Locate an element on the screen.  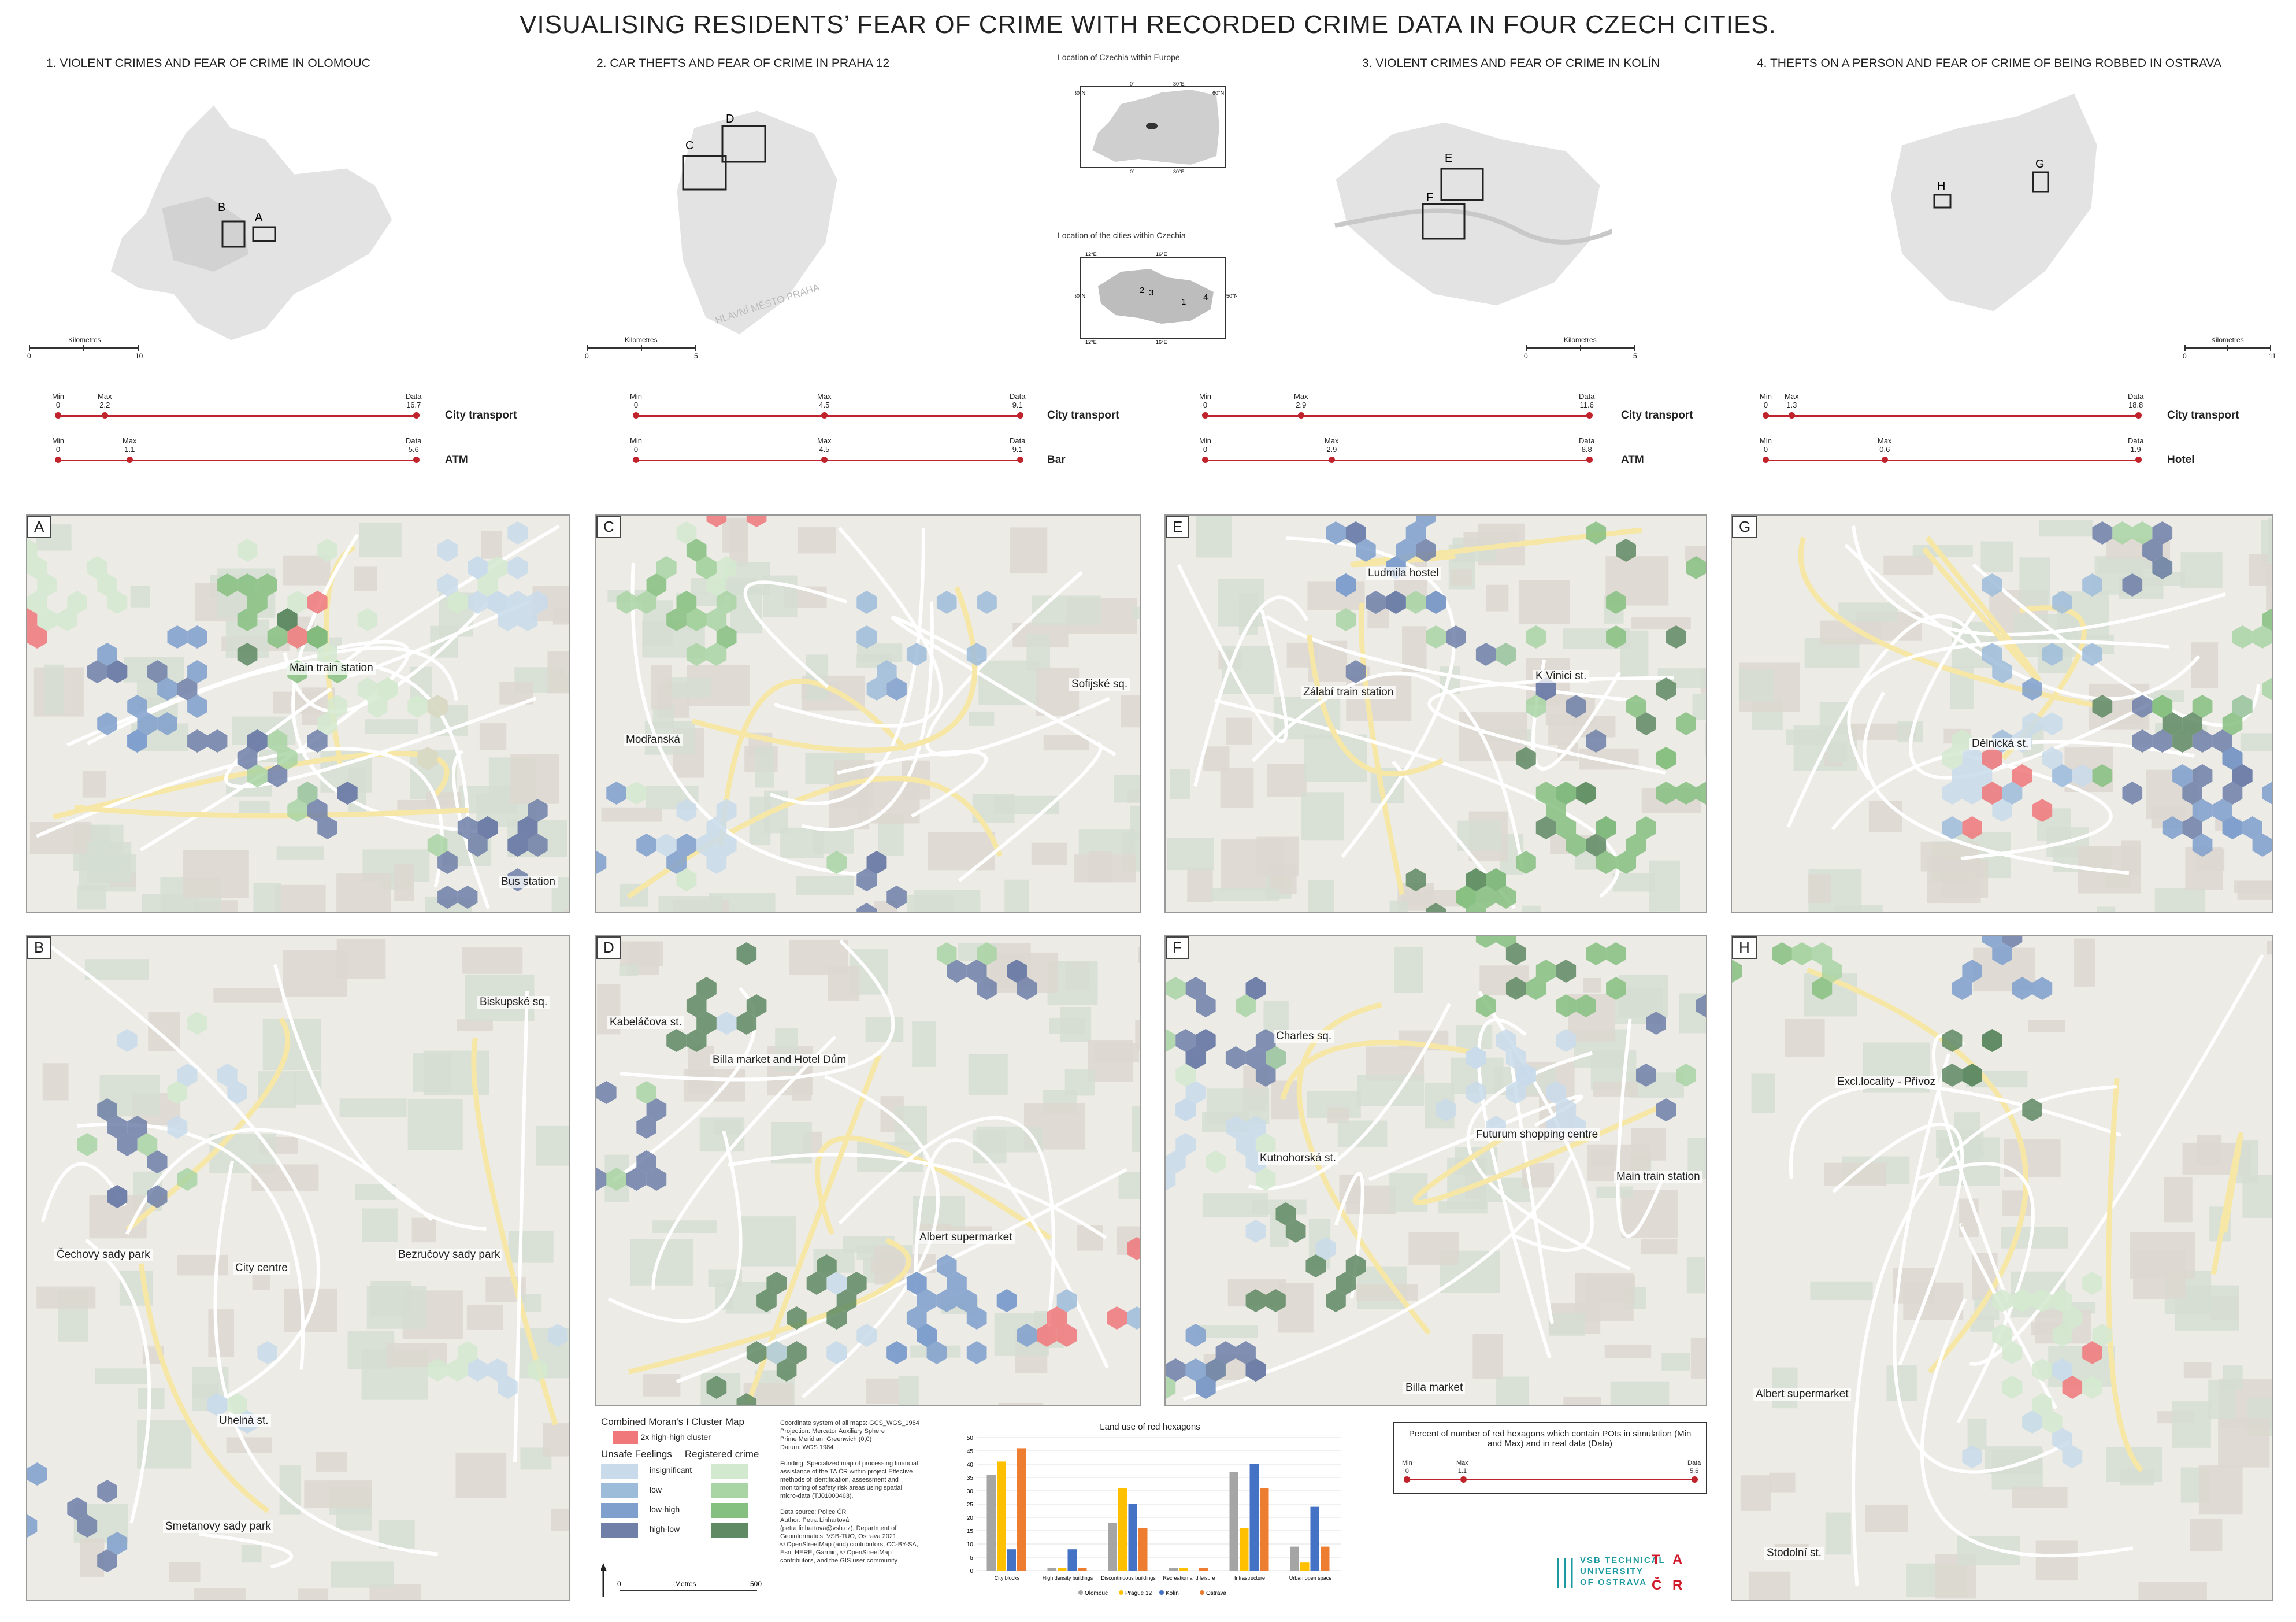
legend-row: low is located at coordinates (682, 1491).